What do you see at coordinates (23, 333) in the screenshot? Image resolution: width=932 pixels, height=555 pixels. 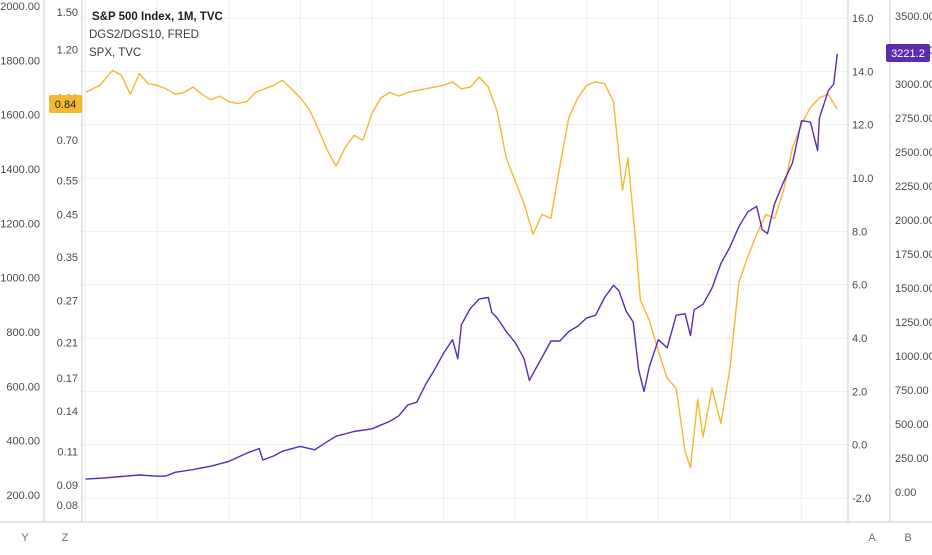 I see `left-outer-tick-label: 800.00` at bounding box center [23, 333].